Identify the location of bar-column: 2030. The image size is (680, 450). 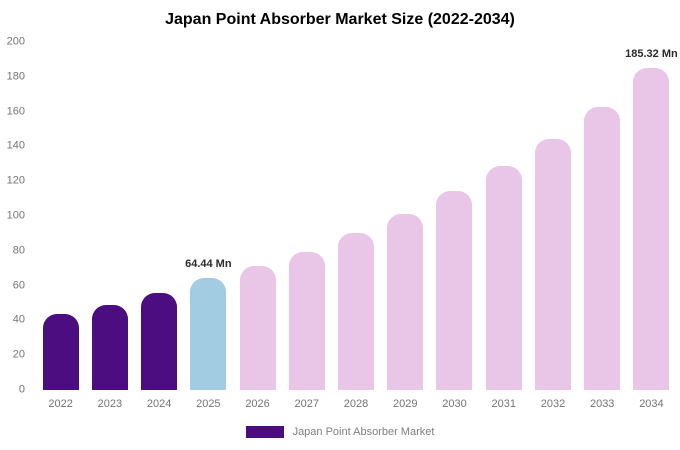
(454, 226).